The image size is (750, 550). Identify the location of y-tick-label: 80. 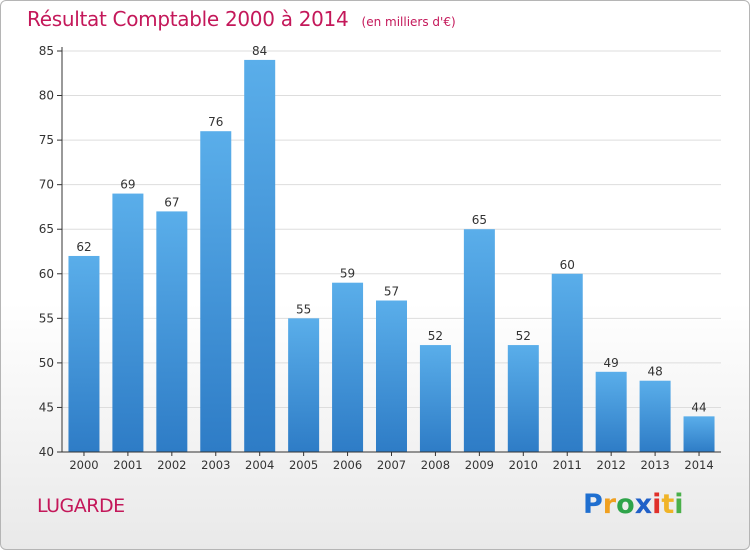
(46, 96).